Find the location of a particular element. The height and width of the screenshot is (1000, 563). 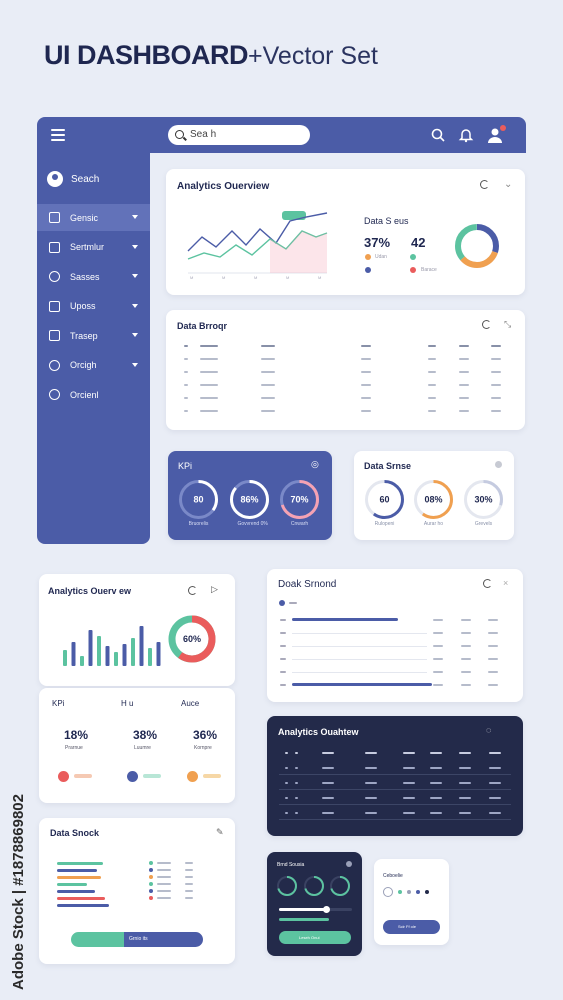

sidebar-item: Sertmlur is located at coordinates (93, 247).